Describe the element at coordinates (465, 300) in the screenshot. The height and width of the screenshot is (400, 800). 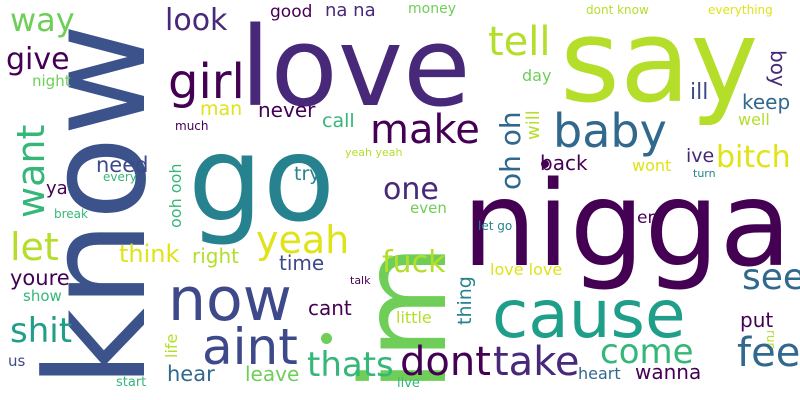
I see `word-thing: thing` at that location.